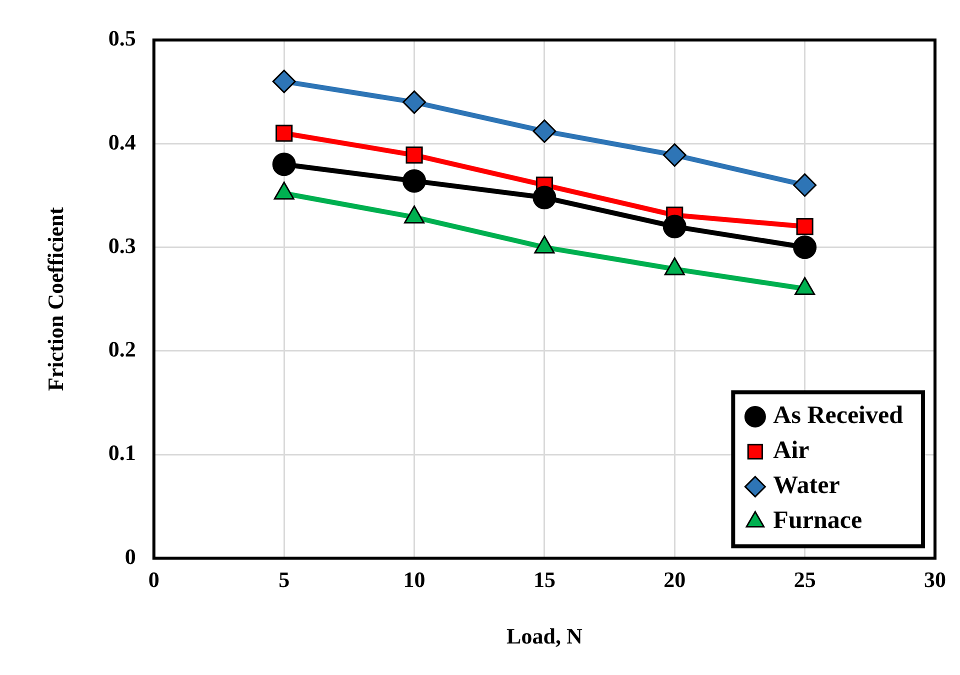 This screenshot has width=960, height=675. Describe the element at coordinates (122, 453) in the screenshot. I see `y-tick-label: 0.1` at that location.